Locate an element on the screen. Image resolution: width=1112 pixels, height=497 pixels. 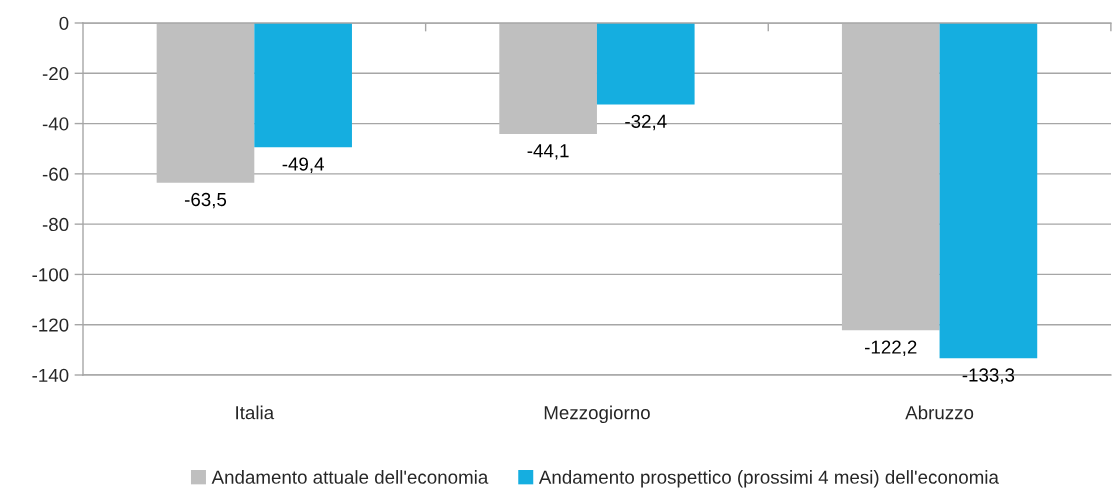
legend-label: Andamento attuale dell'economia is located at coordinates (350, 477).